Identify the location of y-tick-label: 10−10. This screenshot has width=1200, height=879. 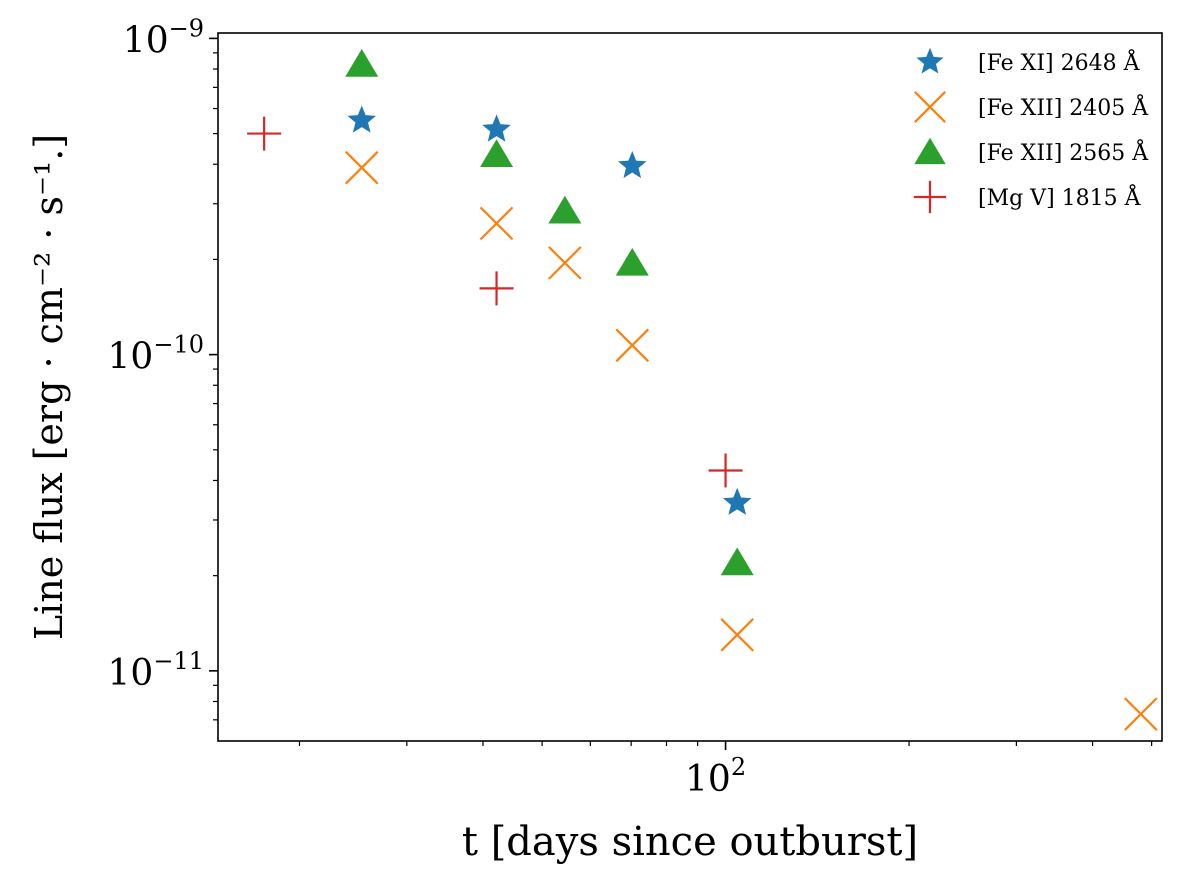
(156, 354).